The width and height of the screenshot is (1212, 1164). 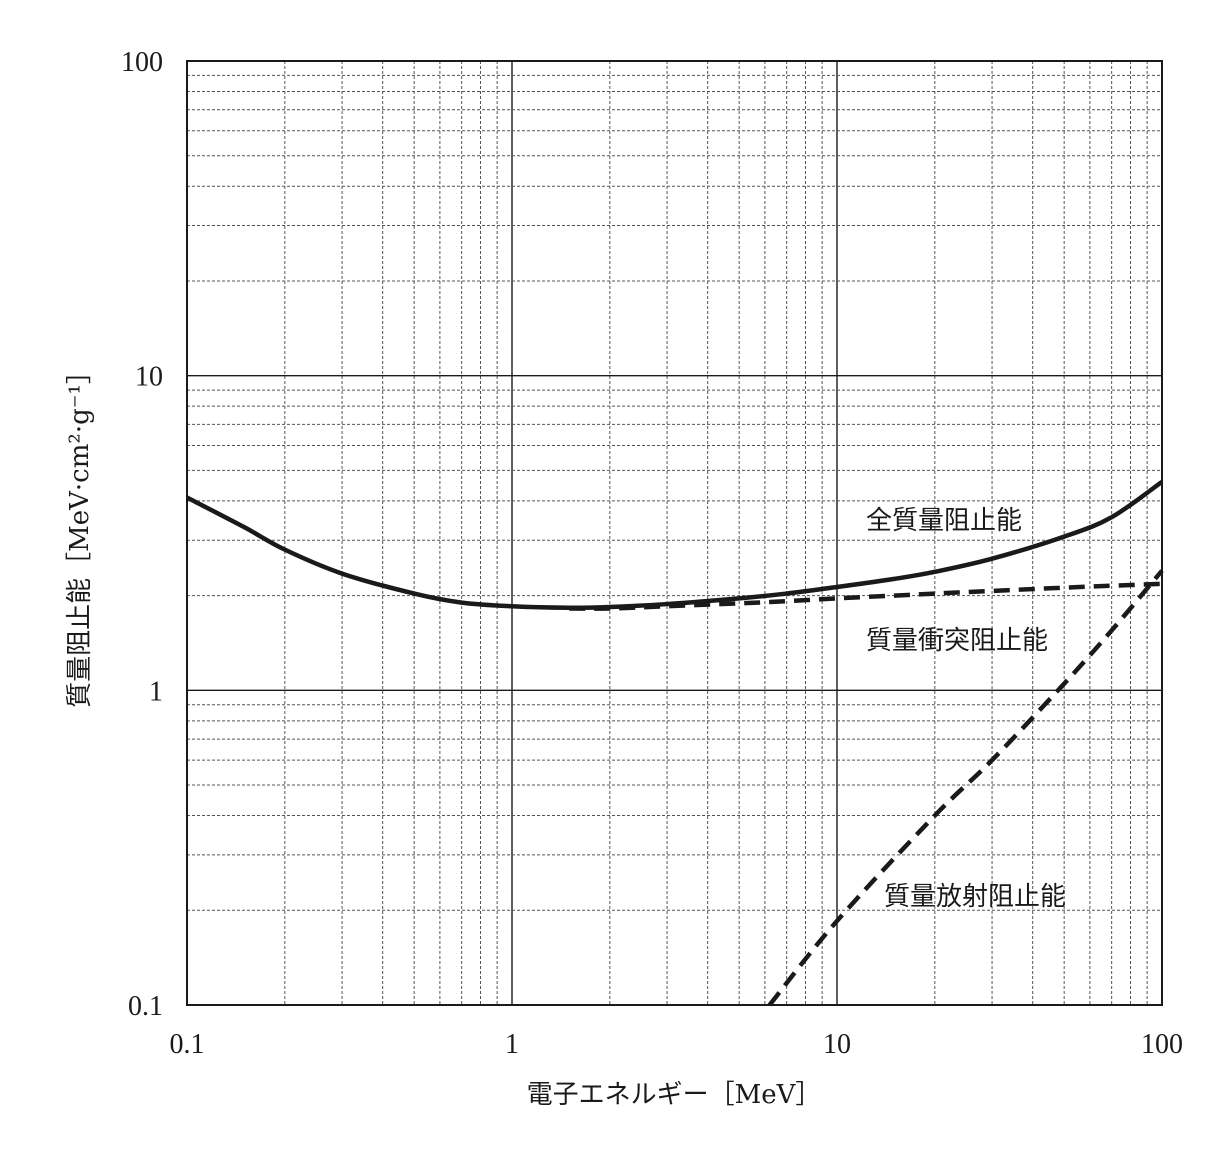 What do you see at coordinates (145, 1006) in the screenshot?
I see `y-tick-label: 0.1` at bounding box center [145, 1006].